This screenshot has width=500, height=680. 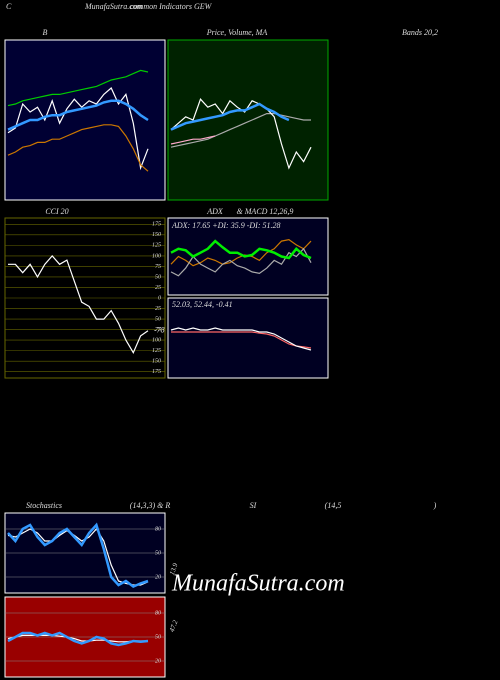 I want to click on panel-title: & MACD 12,26,9, so click(x=265, y=211).